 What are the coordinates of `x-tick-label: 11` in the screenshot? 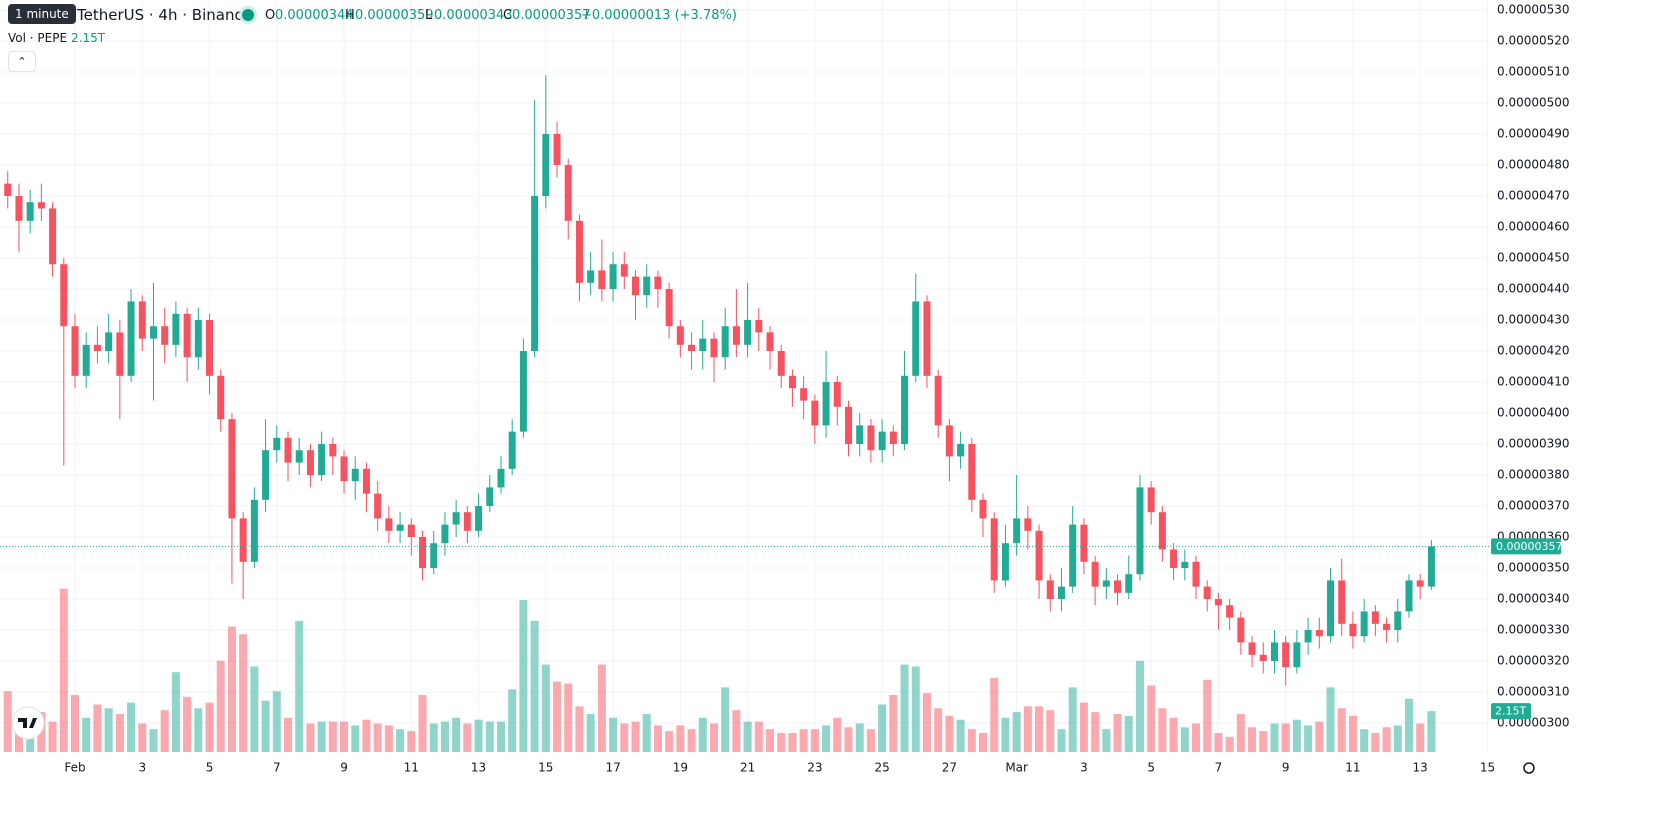 It's located at (411, 768).